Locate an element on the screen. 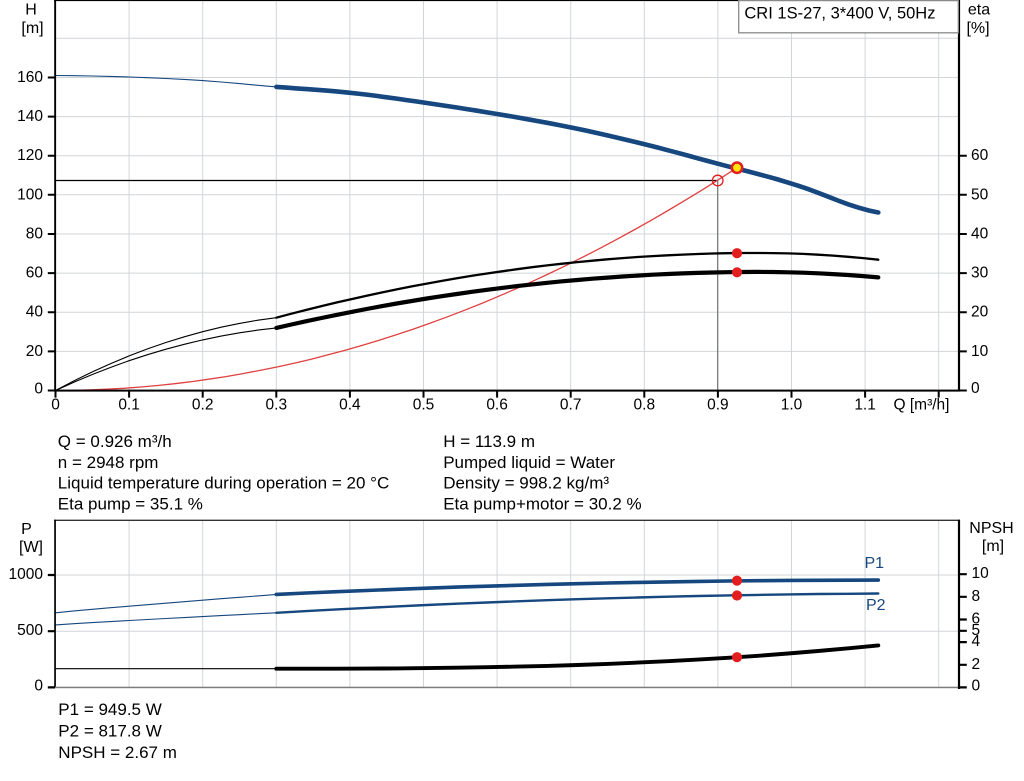 The width and height of the screenshot is (1024, 781). svg-text: Q [m³/h] is located at coordinates (922, 405).